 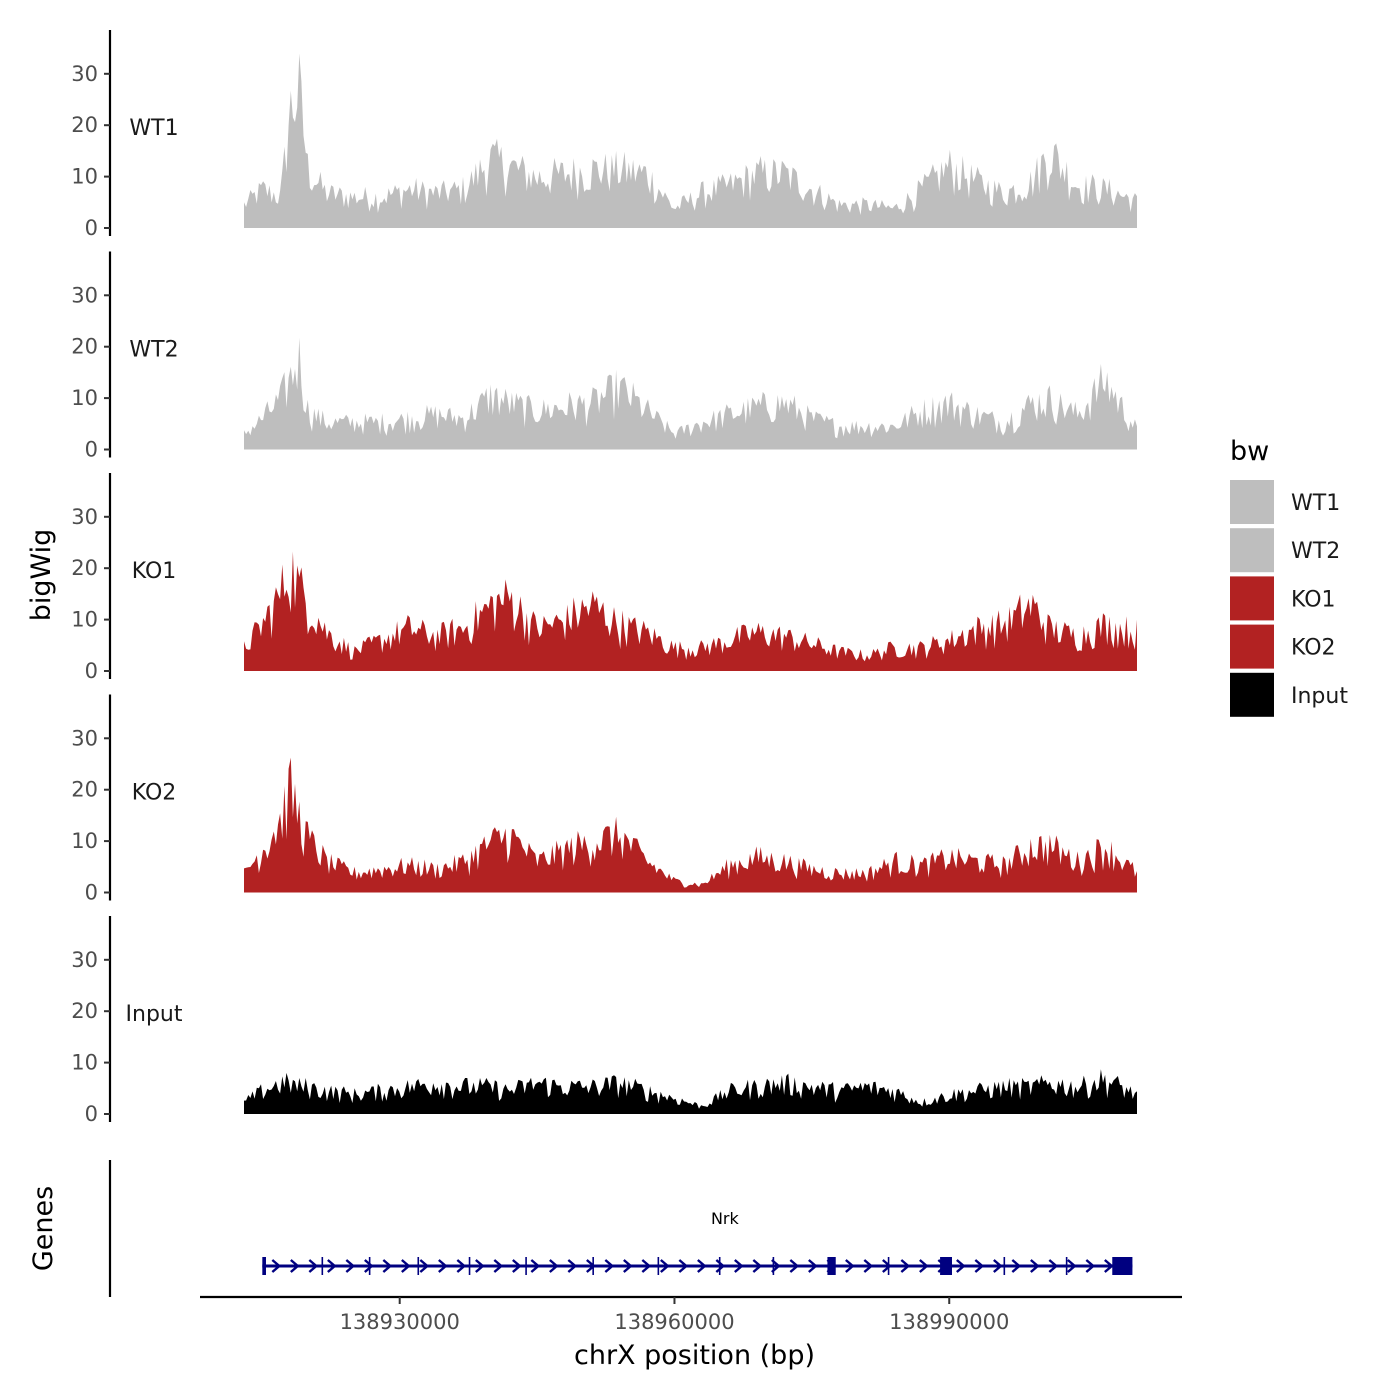 I want to click on track-panel-ko2: 0 10 20 30 KO2, so click(x=604, y=799).